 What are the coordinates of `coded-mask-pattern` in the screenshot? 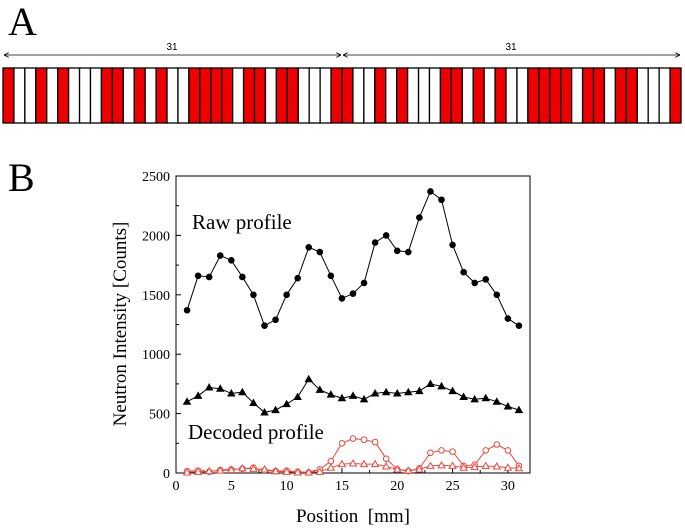 It's located at (342, 95).